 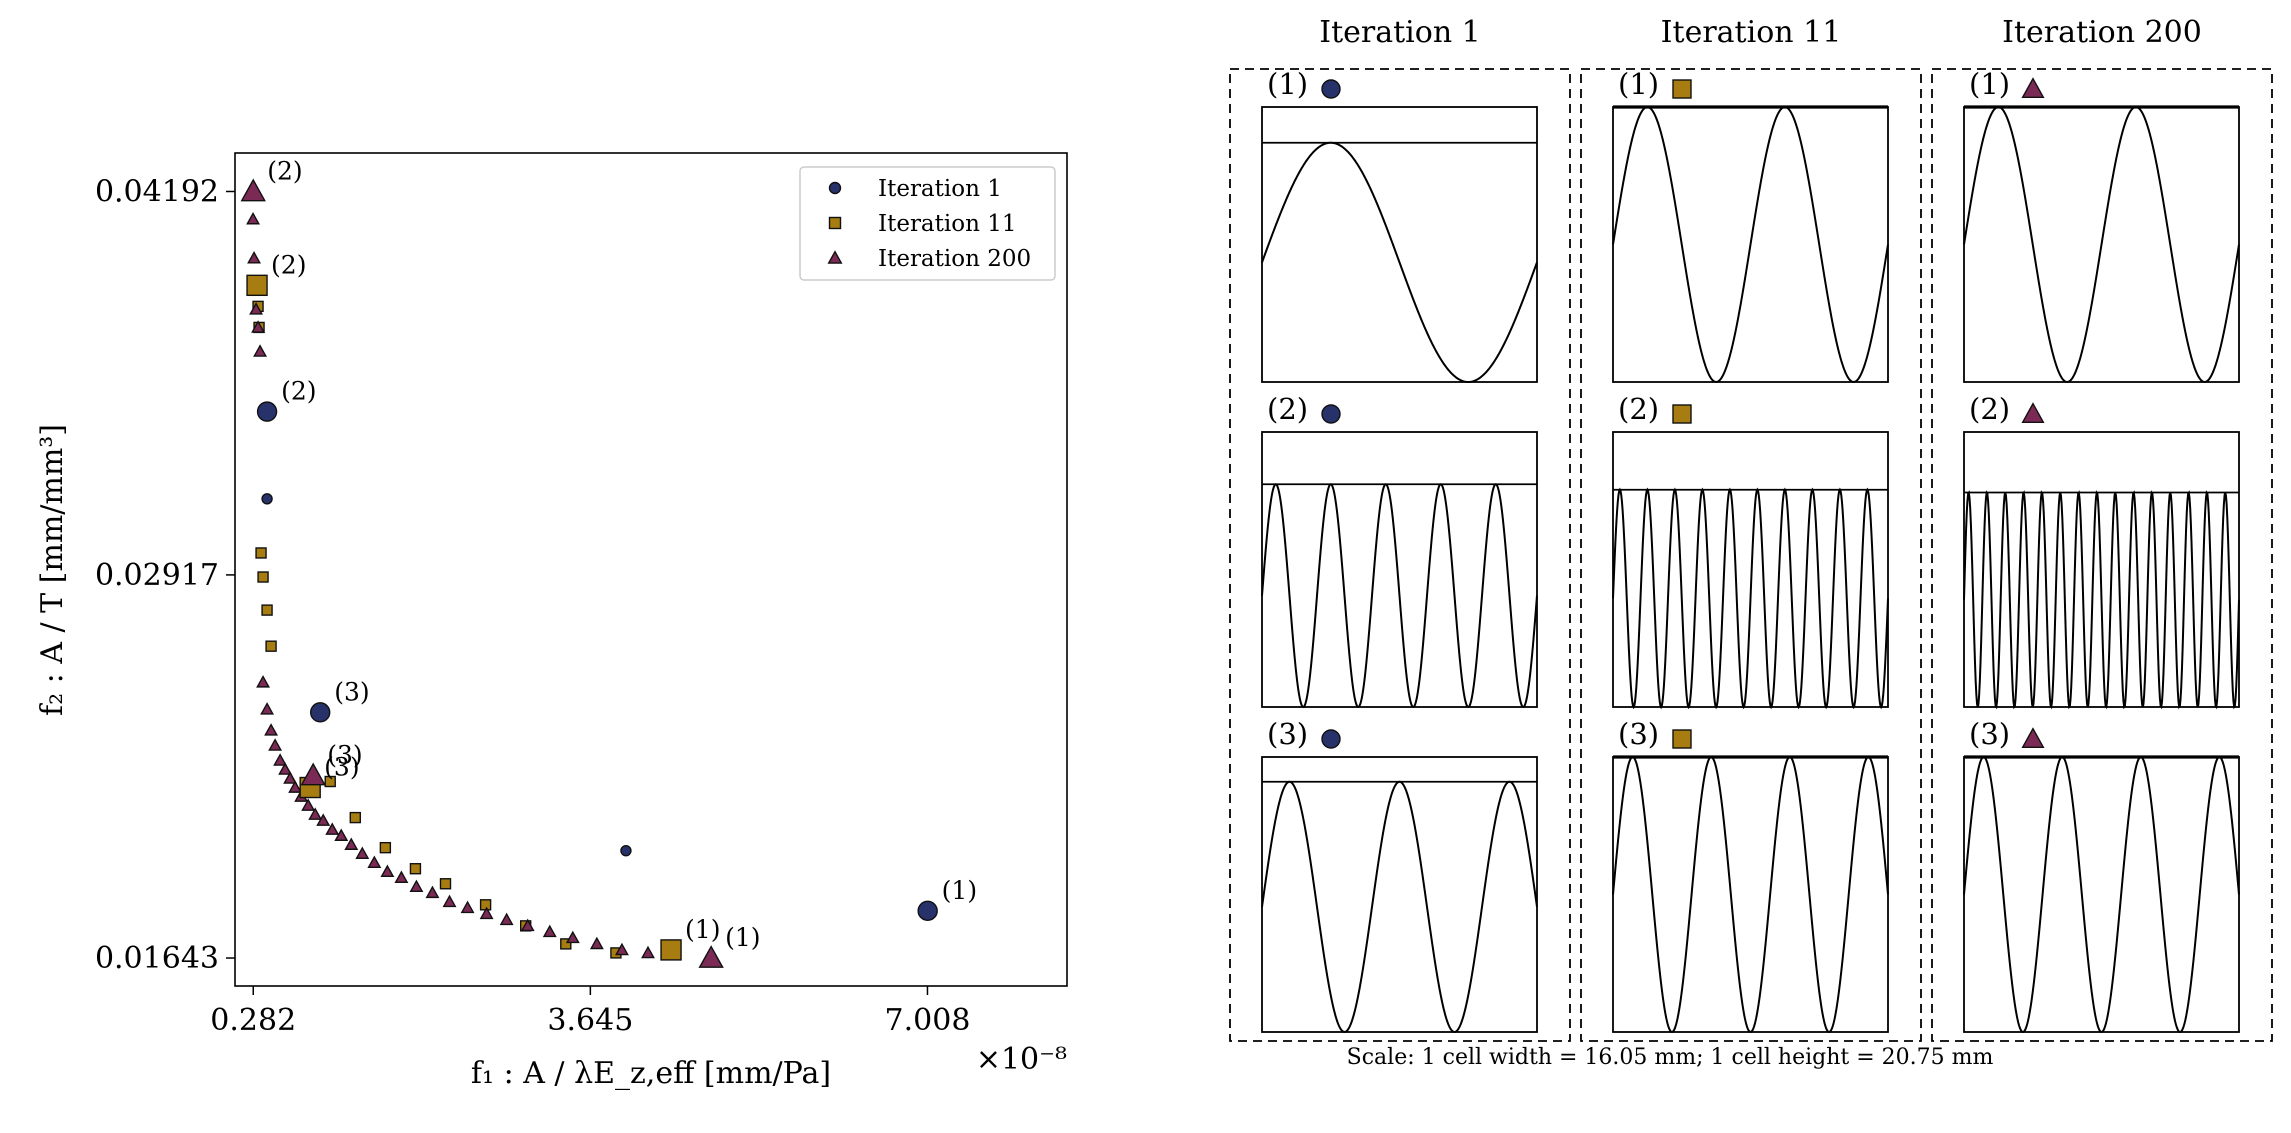 I want to click on column-title: Iteration 200, so click(x=2102, y=32).